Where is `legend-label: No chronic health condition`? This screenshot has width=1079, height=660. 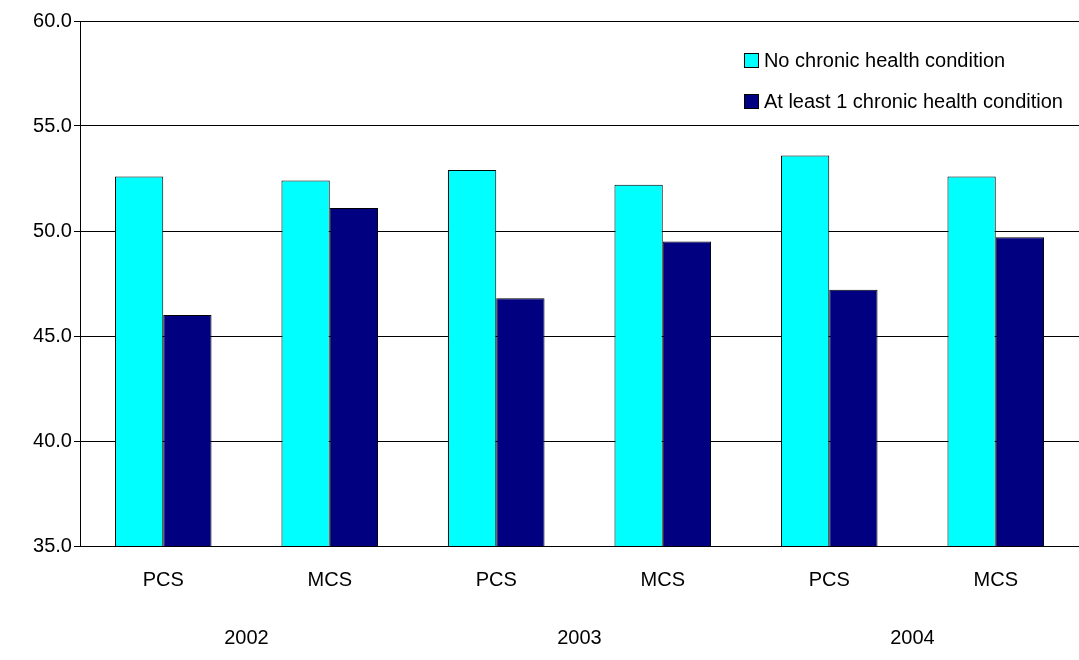 legend-label: No chronic health condition is located at coordinates (884, 60).